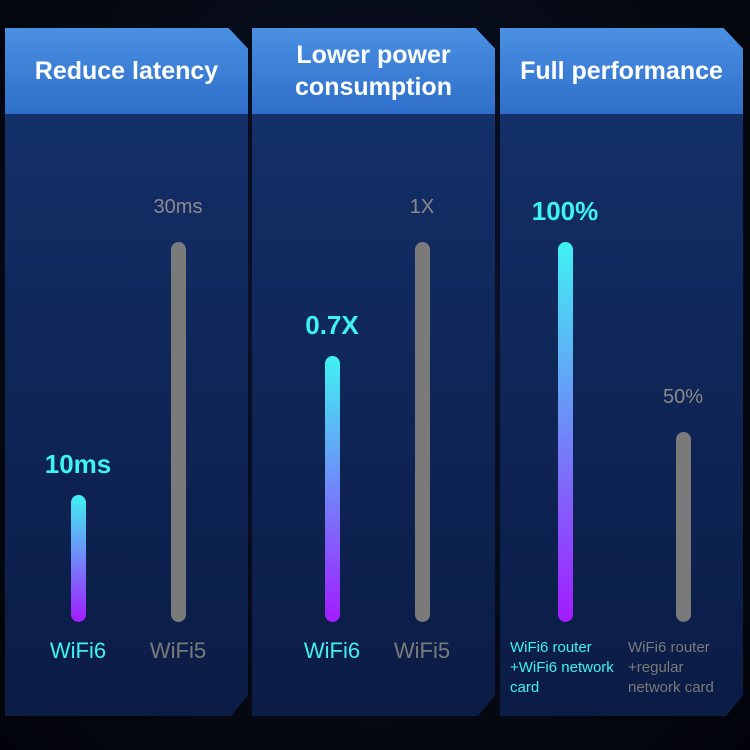 The image size is (750, 750). Describe the element at coordinates (671, 667) in the screenshot. I see `category-label: WiFi6 router +regular network card` at that location.